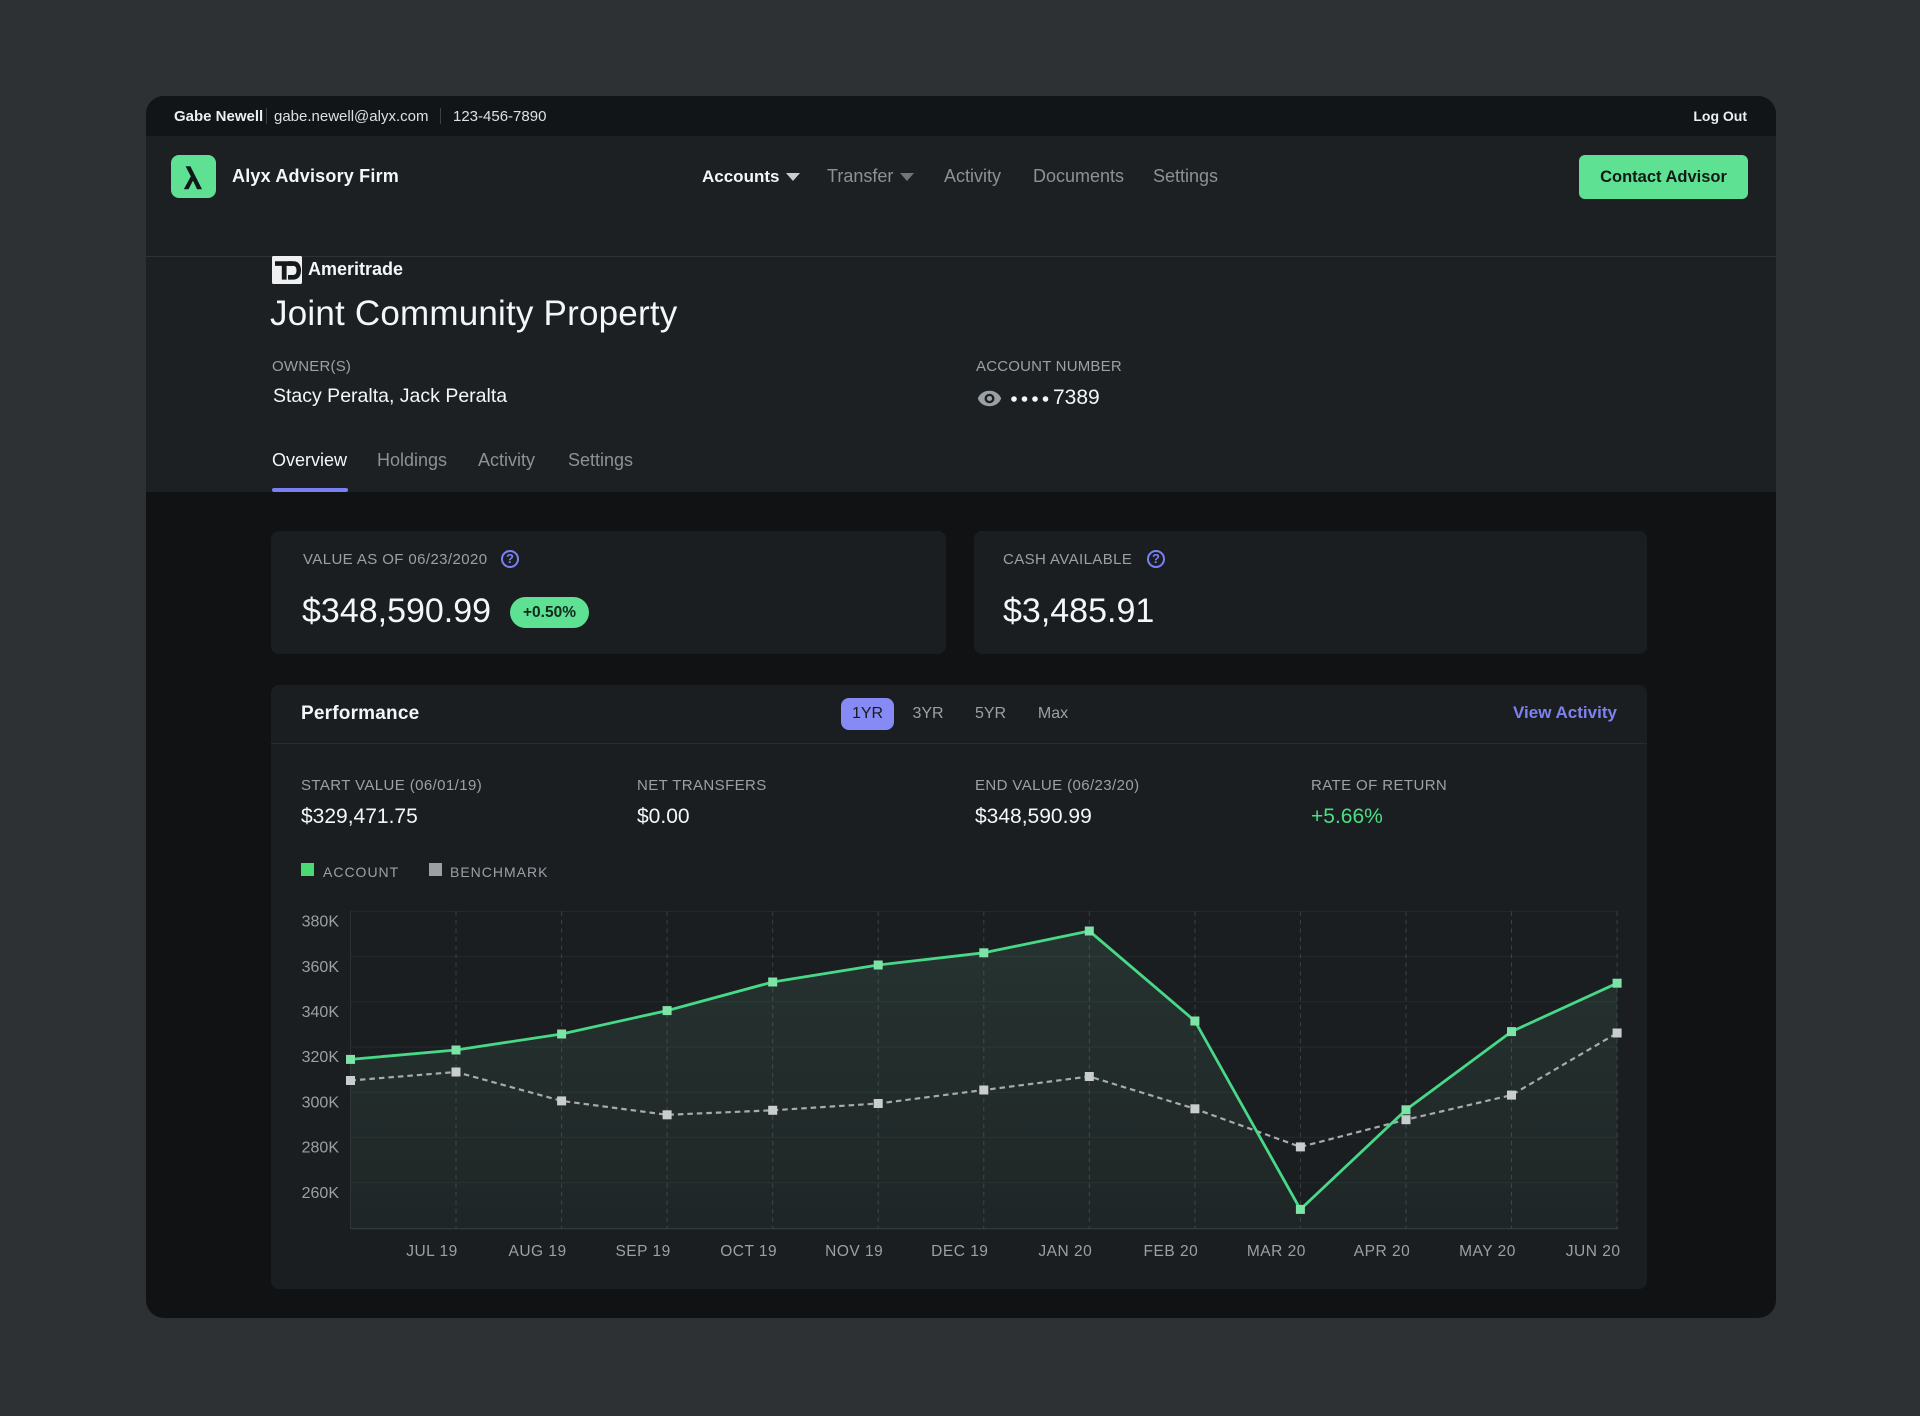 This screenshot has width=1920, height=1416. What do you see at coordinates (1487, 1251) in the screenshot?
I see `svg-text: MAY 20` at bounding box center [1487, 1251].